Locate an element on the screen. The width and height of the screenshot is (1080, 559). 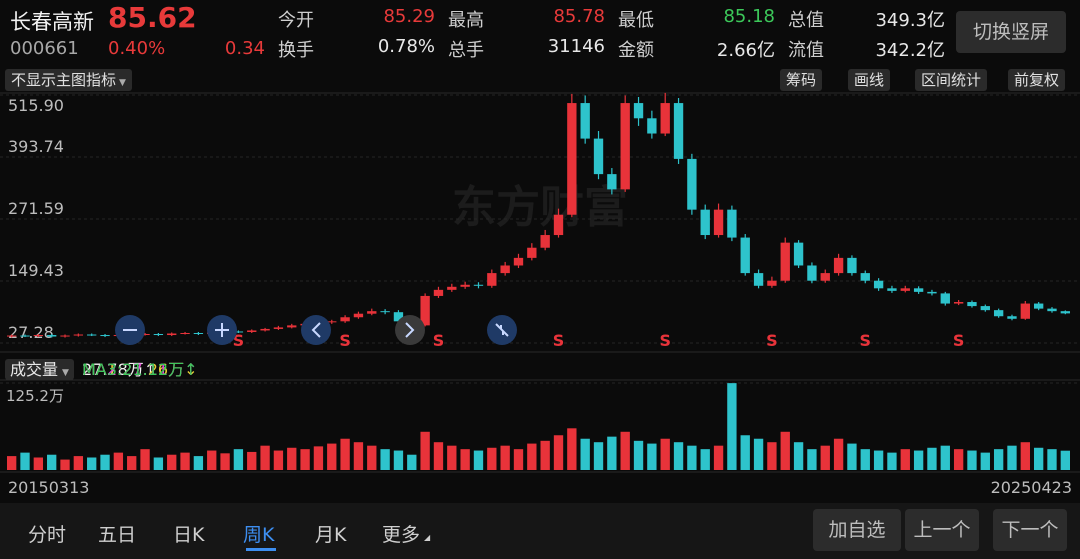
tab: 周K is located at coordinates (259, 535).